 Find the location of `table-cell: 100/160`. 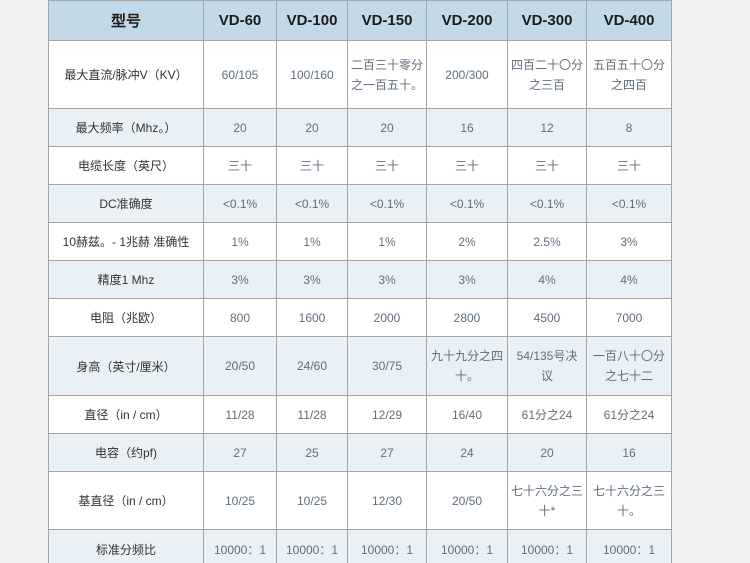

table-cell: 100/160 is located at coordinates (312, 74).